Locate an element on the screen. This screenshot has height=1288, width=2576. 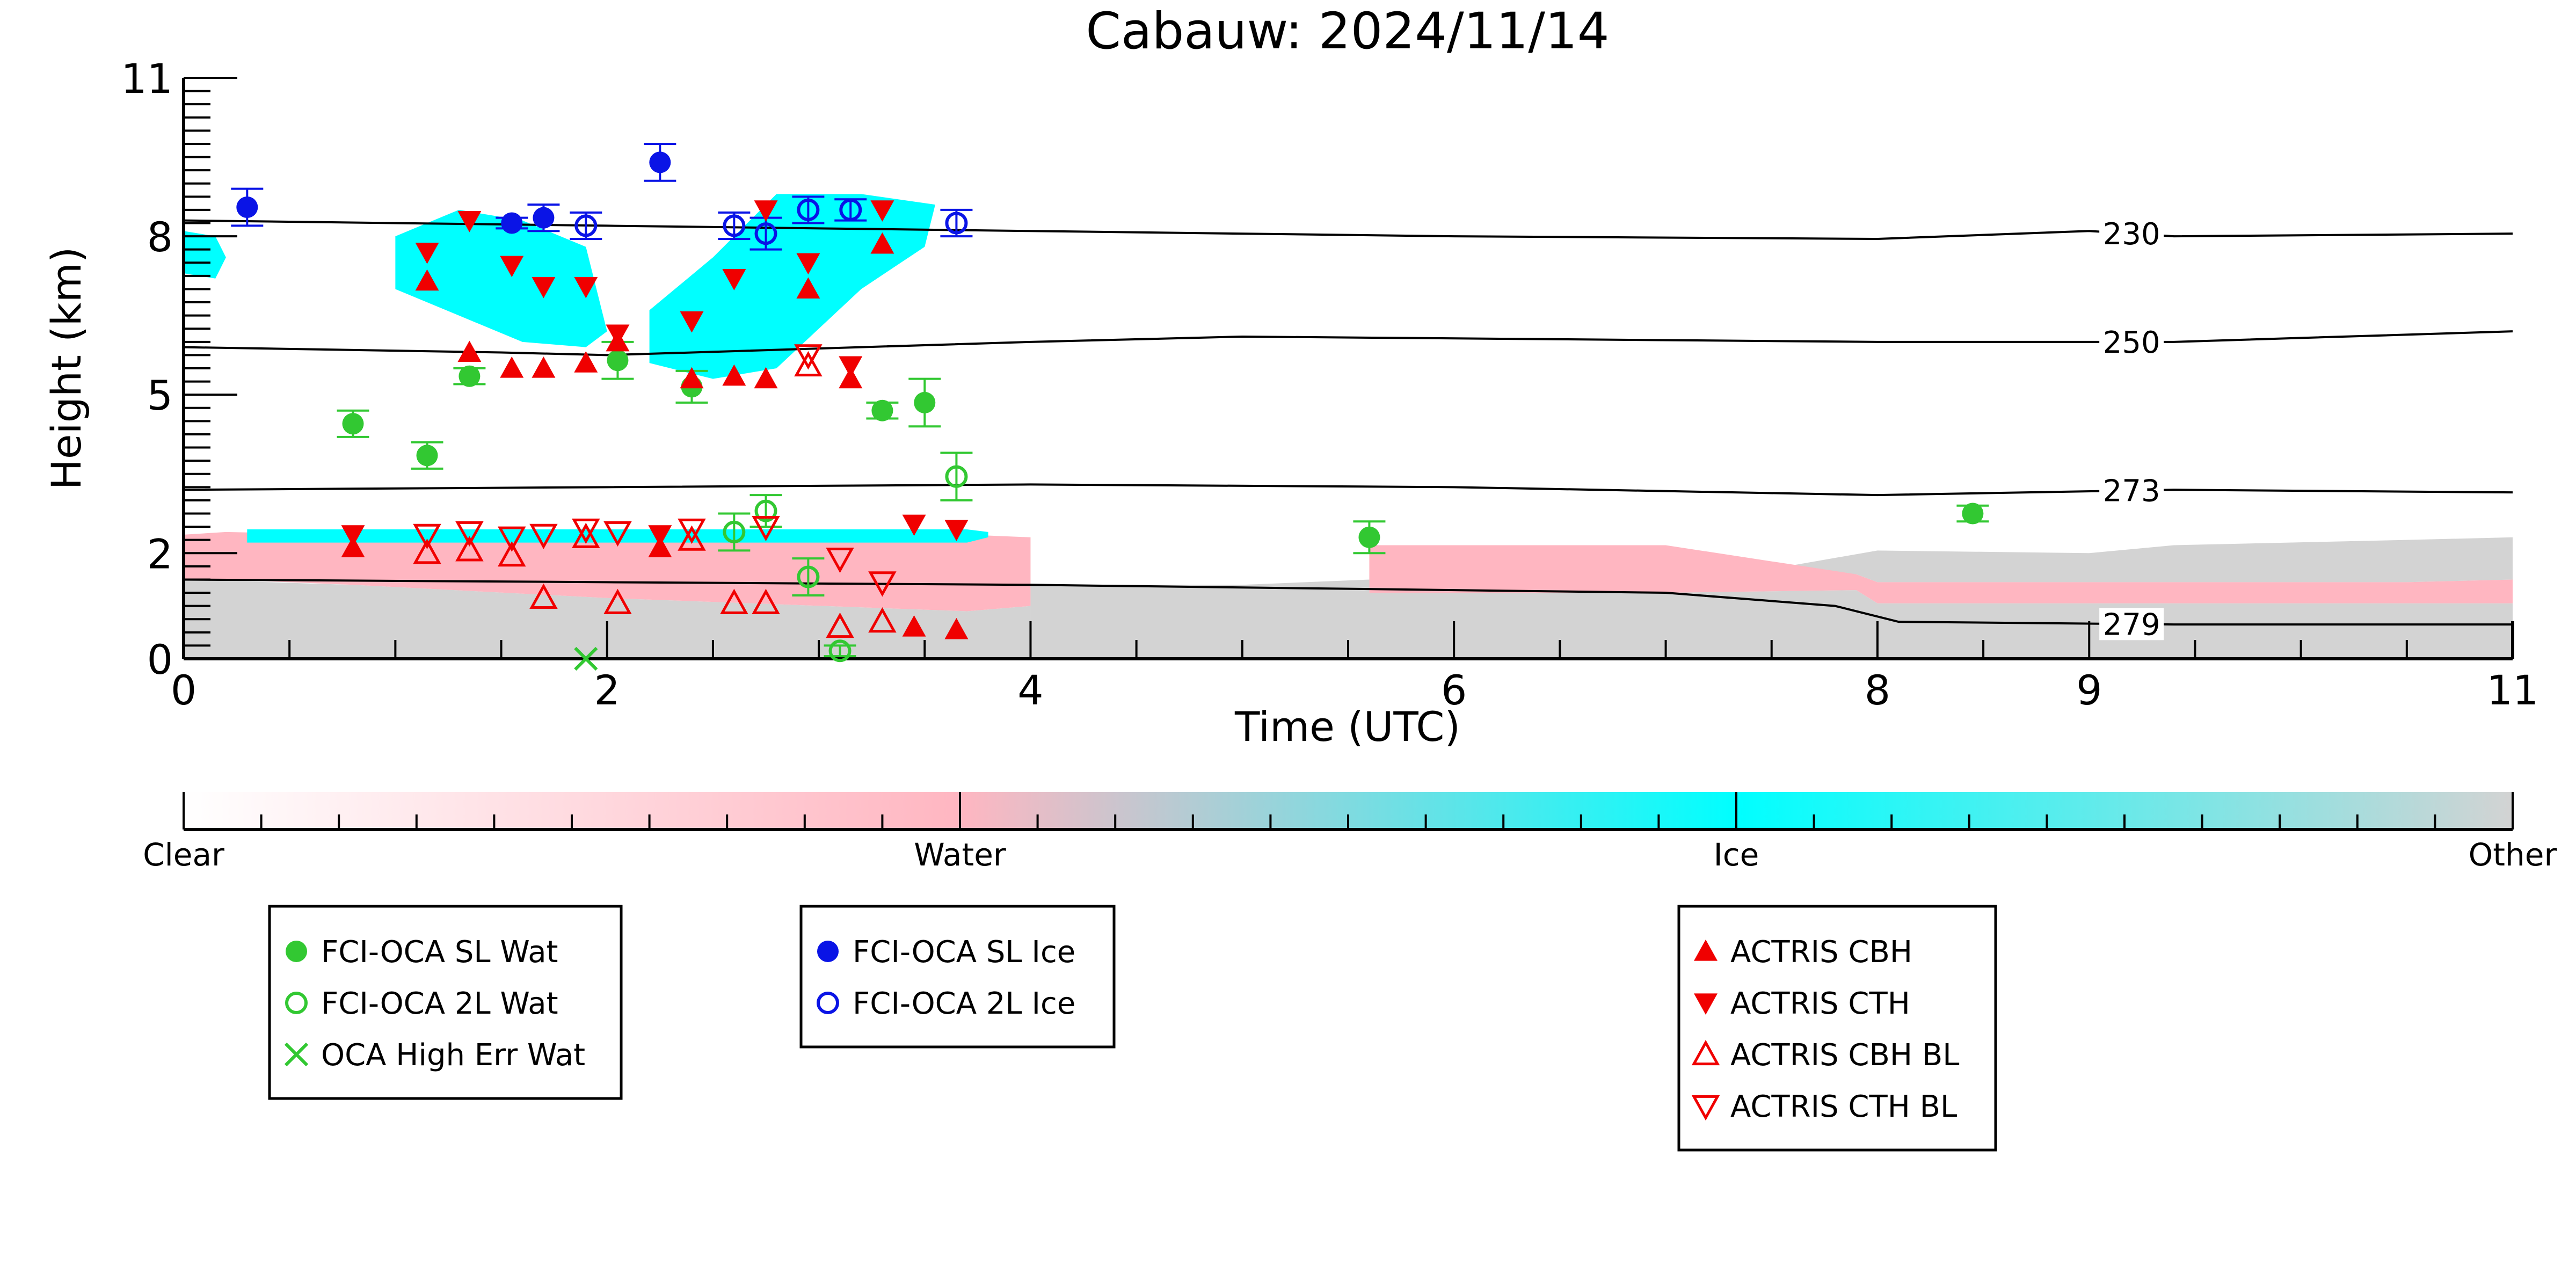
contour-label: 273 is located at coordinates (2131, 491).